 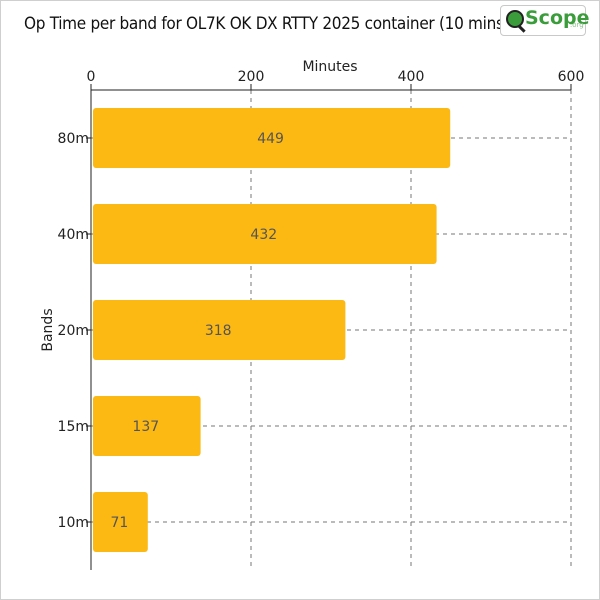 What do you see at coordinates (577, 25) in the screenshot?
I see `logo-suffix: .org` at bounding box center [577, 25].